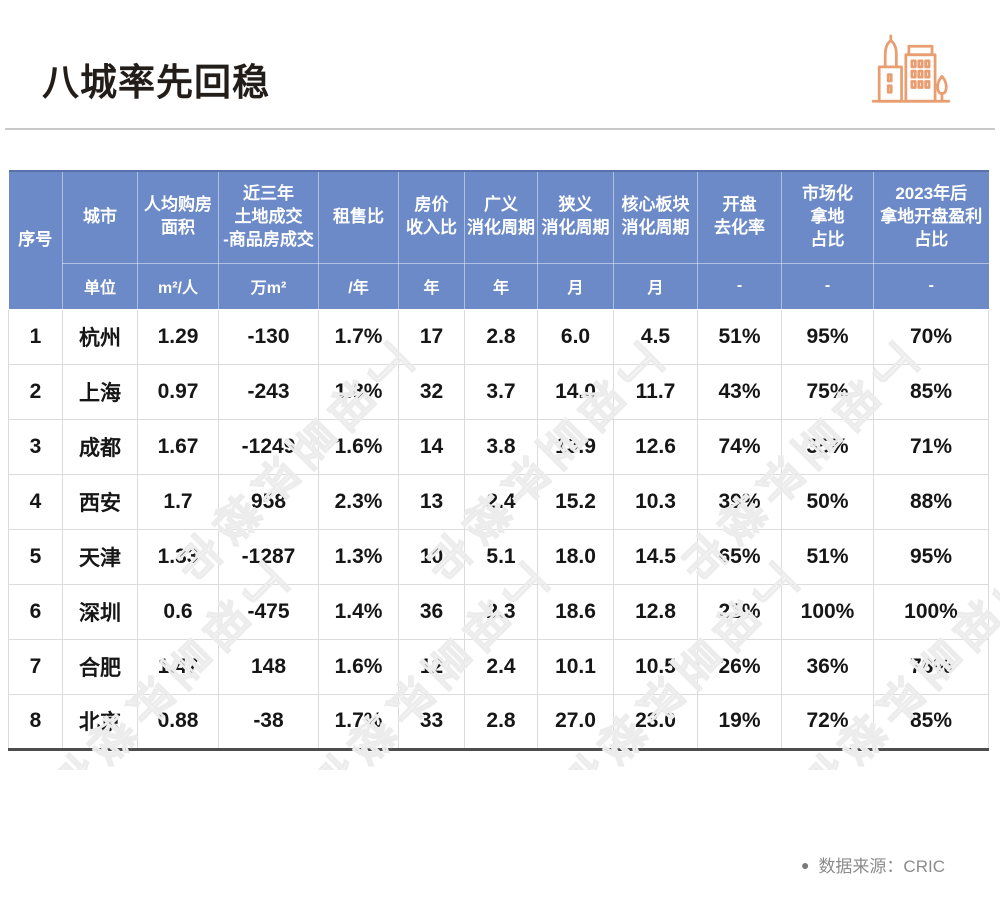 The image size is (1000, 923). What do you see at coordinates (268, 611) in the screenshot?
I see `cell-land: -475` at bounding box center [268, 611].